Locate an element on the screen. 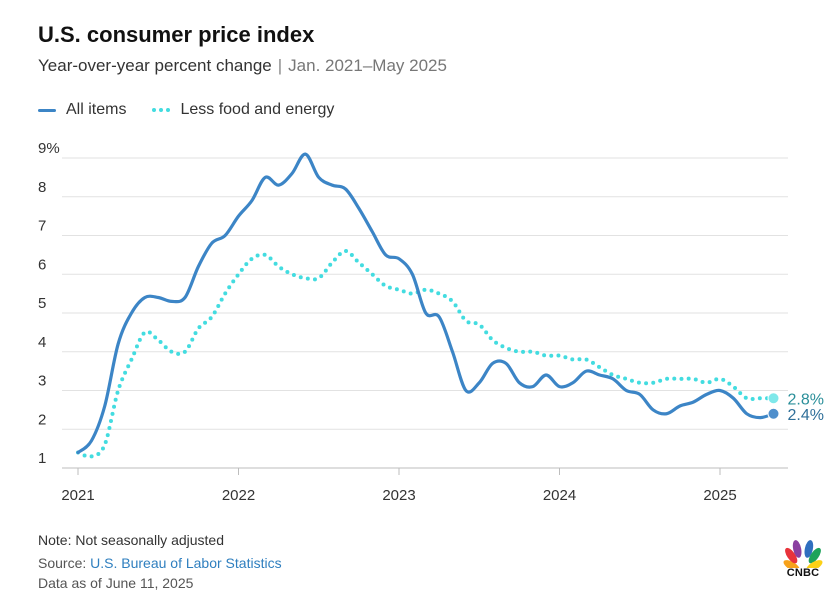 The image size is (840, 601). y-tick-label: 4 is located at coordinates (42, 342).